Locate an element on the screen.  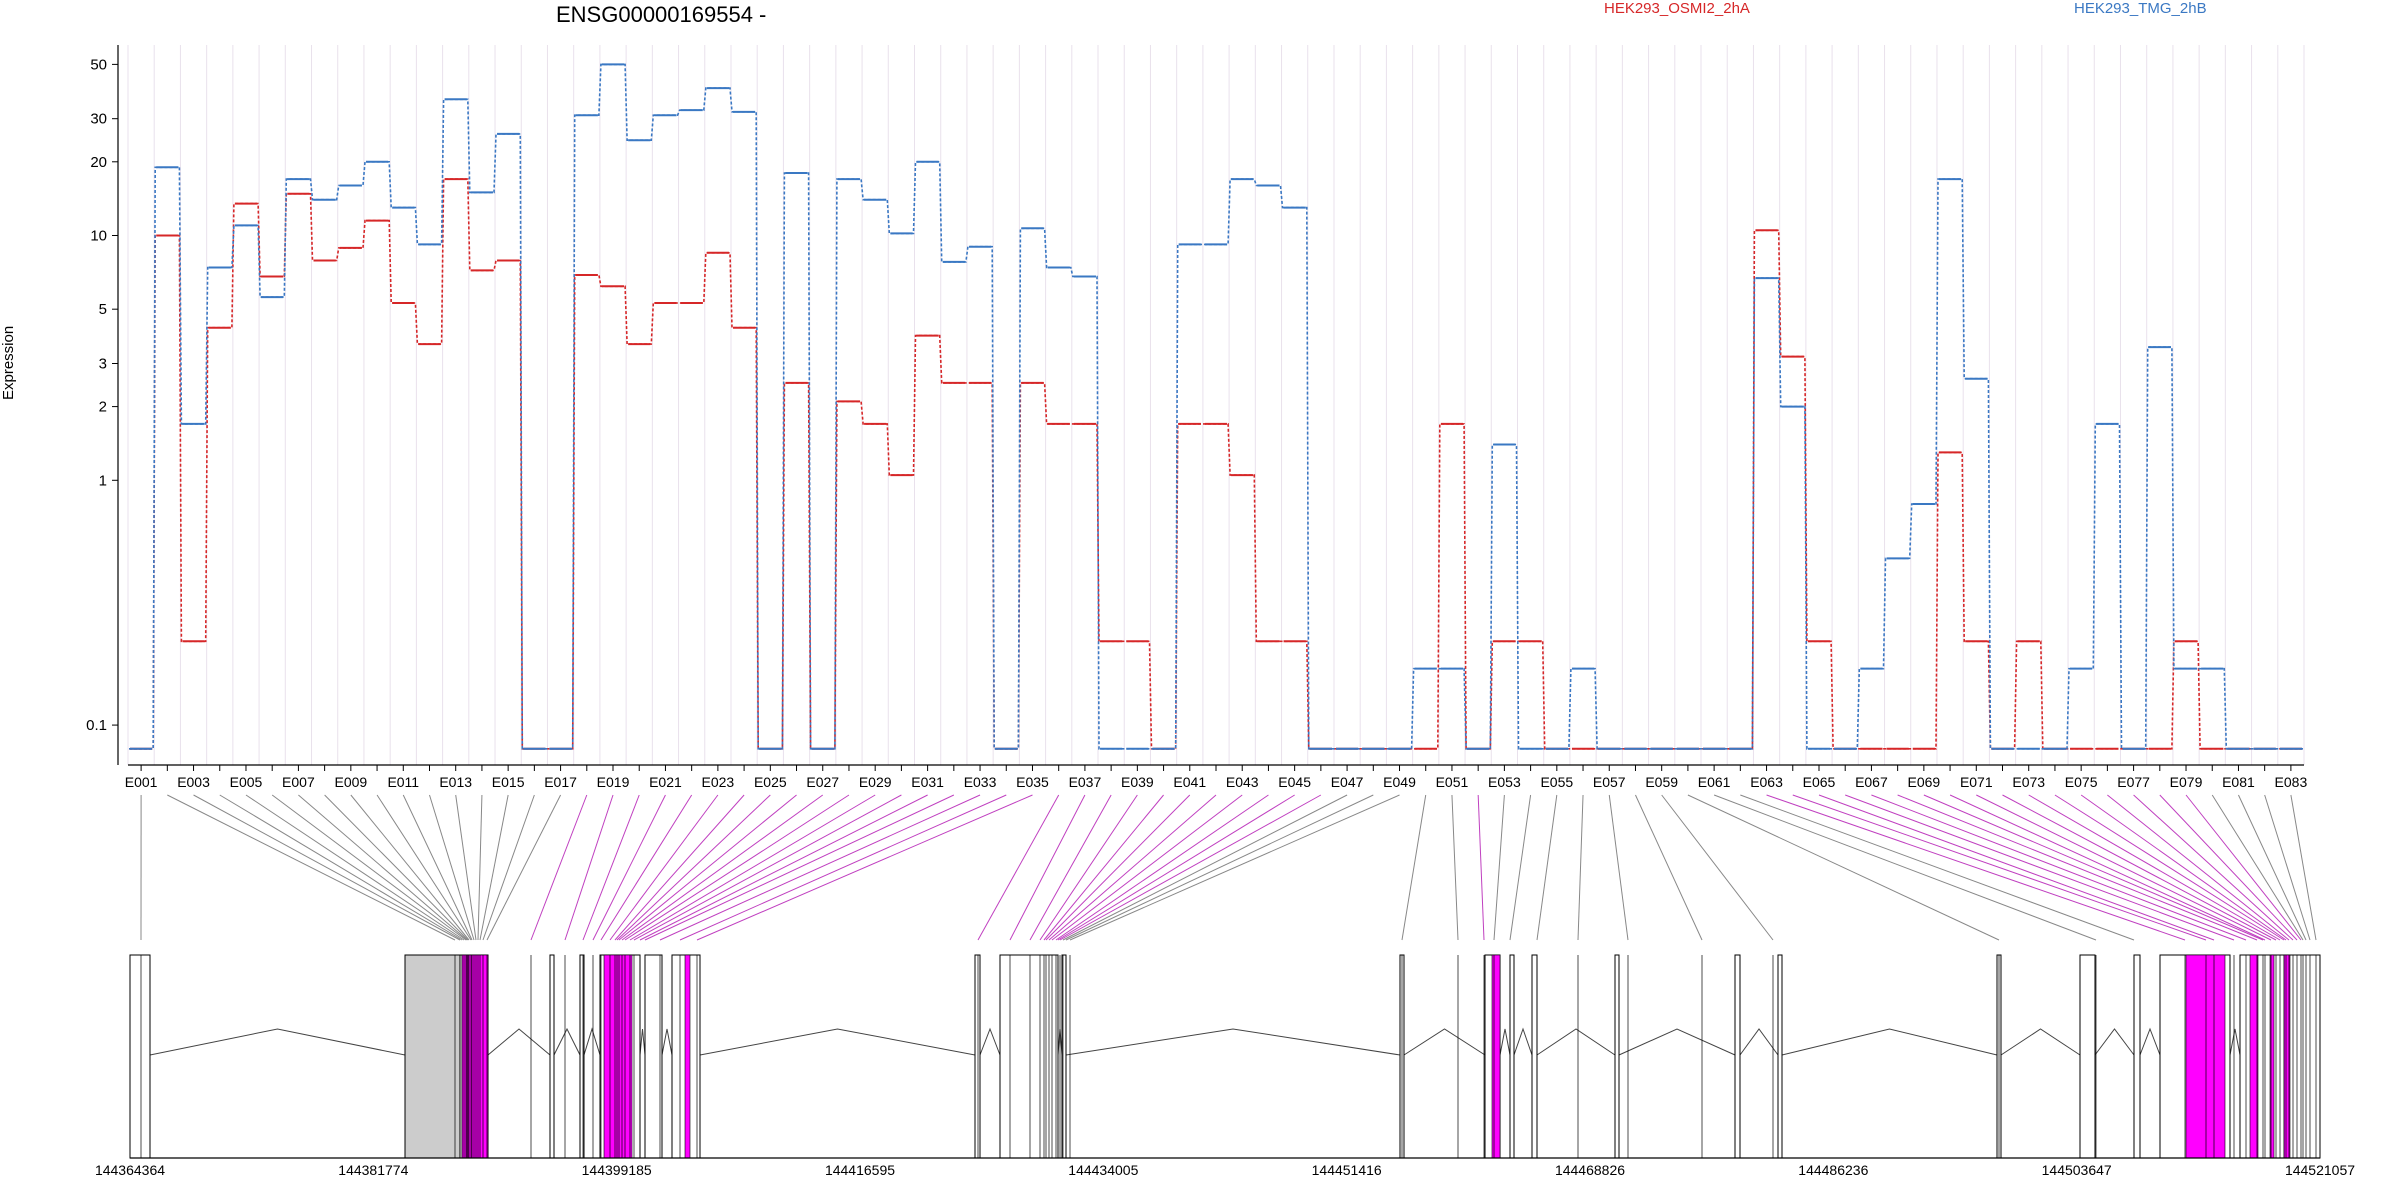
x-tick-label: E031 is located at coordinates (927, 782).